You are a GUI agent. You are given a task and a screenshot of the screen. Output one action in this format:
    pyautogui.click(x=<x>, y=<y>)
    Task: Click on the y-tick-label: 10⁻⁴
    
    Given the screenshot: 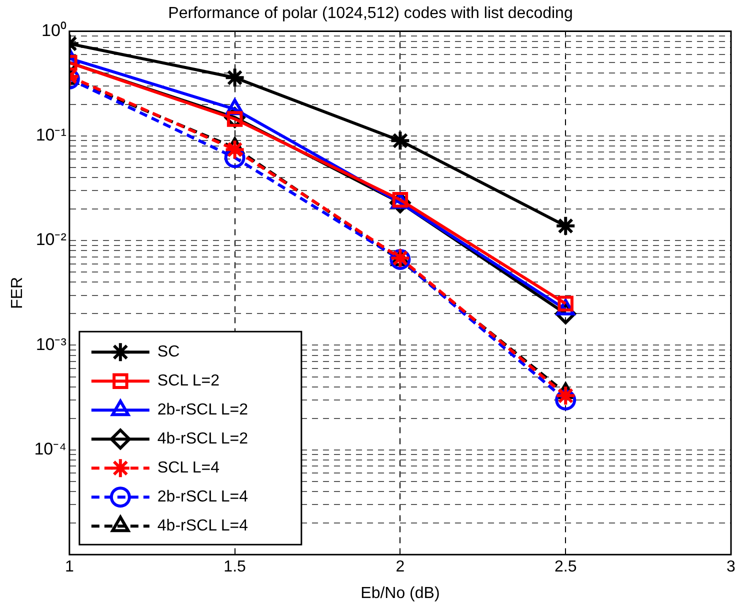 What is the action you would take?
    pyautogui.click(x=50, y=449)
    